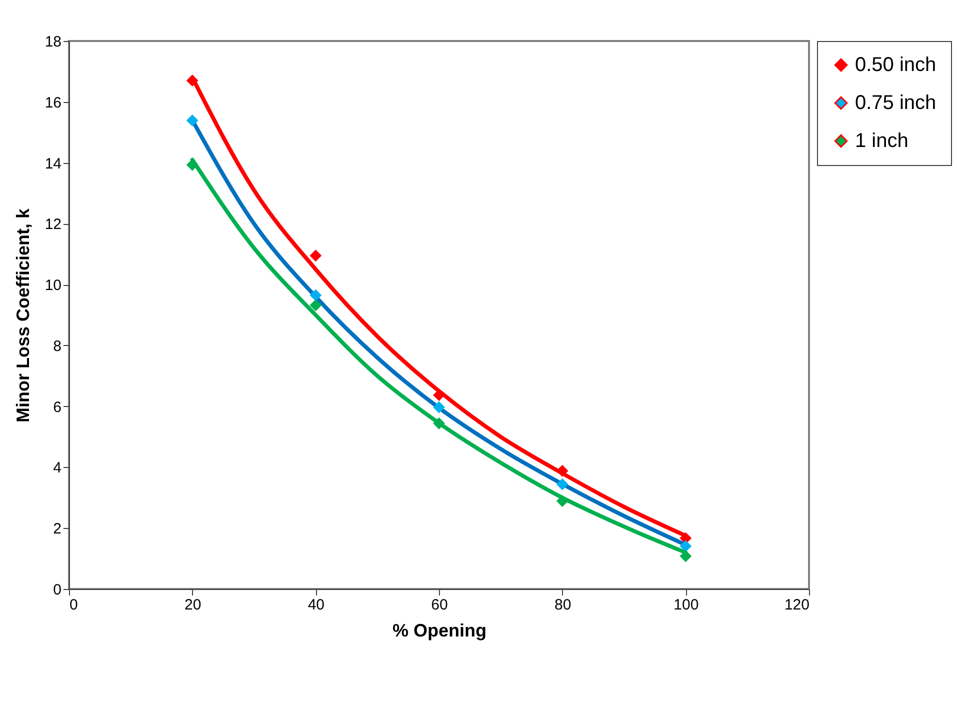 This screenshot has width=958, height=701. I want to click on x-tick-label: 80, so click(563, 605).